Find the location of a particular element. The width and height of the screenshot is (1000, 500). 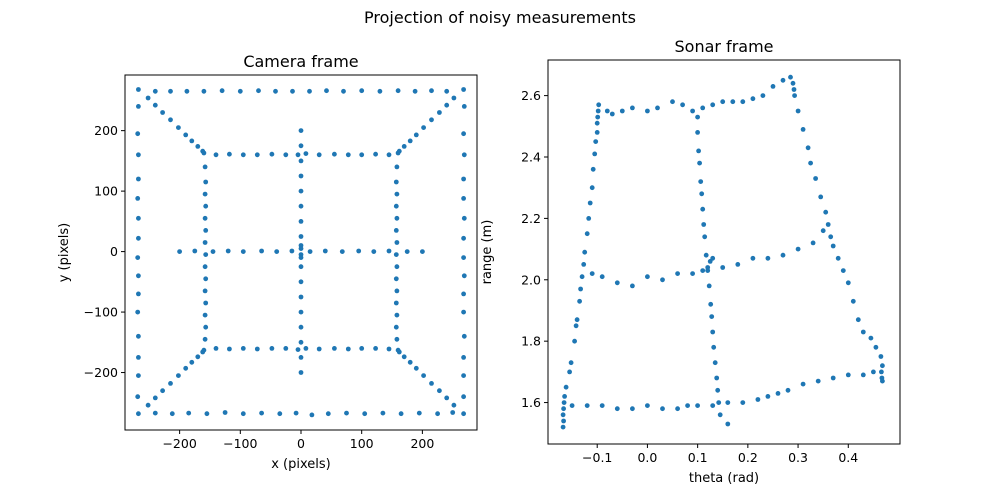

y-tick-label: 0 is located at coordinates (114, 251).